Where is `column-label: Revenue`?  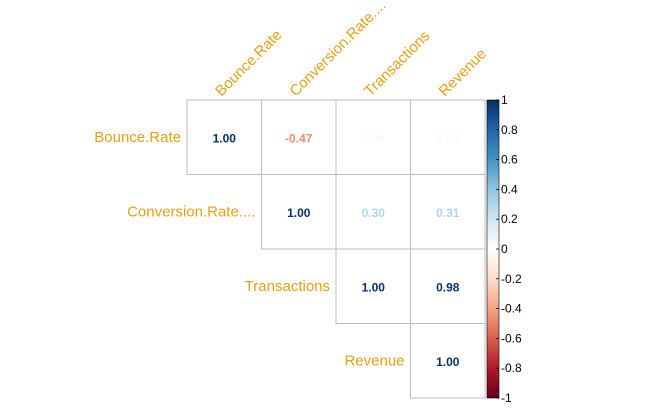 column-label: Revenue is located at coordinates (463, 72).